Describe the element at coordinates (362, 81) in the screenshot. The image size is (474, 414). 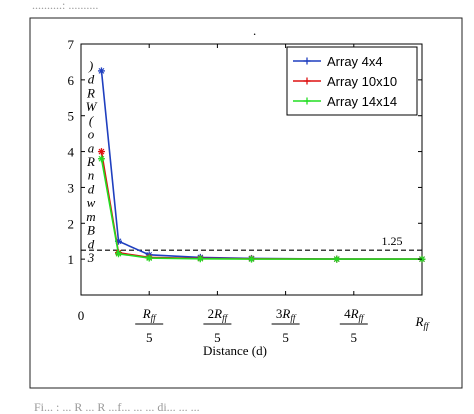
I see `legend-label: Array 10x10` at that location.